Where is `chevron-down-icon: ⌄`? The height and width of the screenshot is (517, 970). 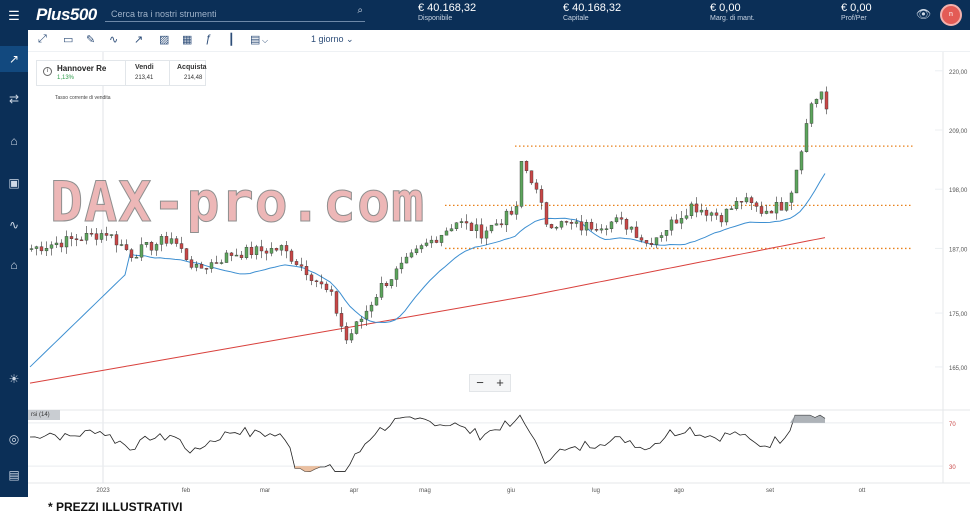 chevron-down-icon: ⌄ is located at coordinates (350, 39).